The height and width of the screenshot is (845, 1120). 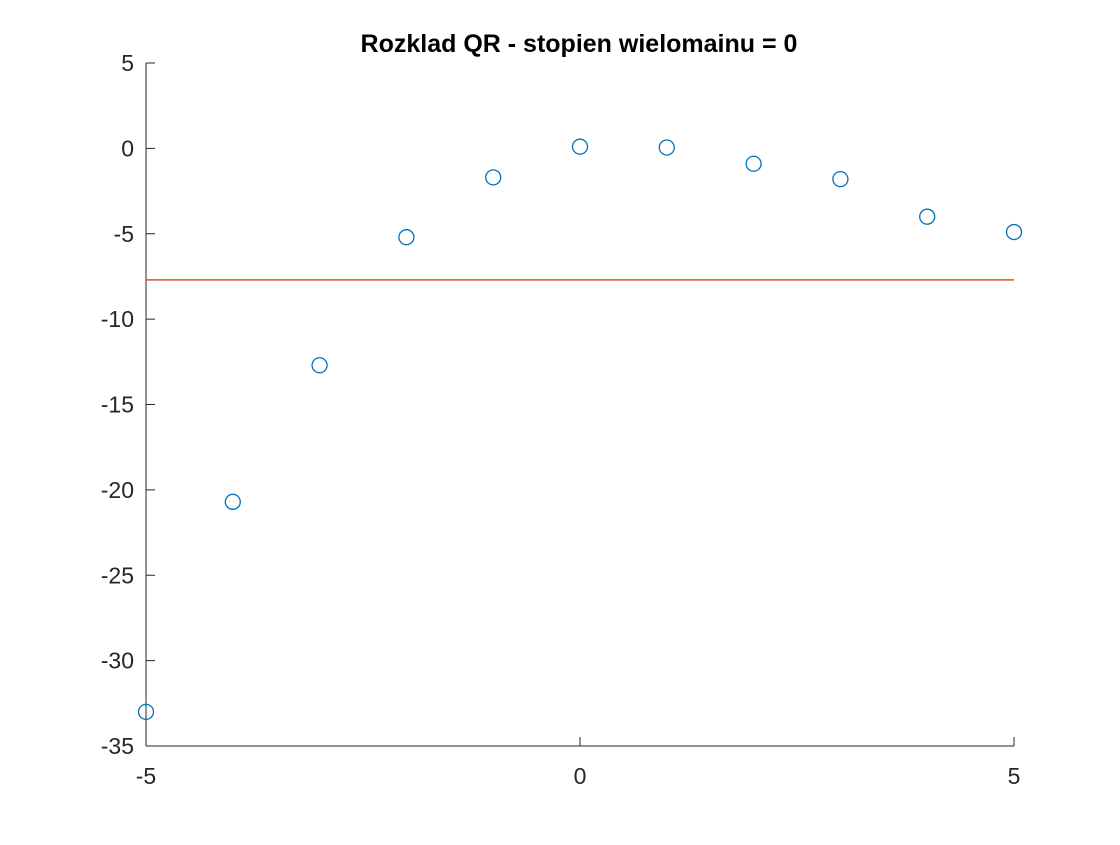 I want to click on y-tick-label: -15, so click(x=117, y=405).